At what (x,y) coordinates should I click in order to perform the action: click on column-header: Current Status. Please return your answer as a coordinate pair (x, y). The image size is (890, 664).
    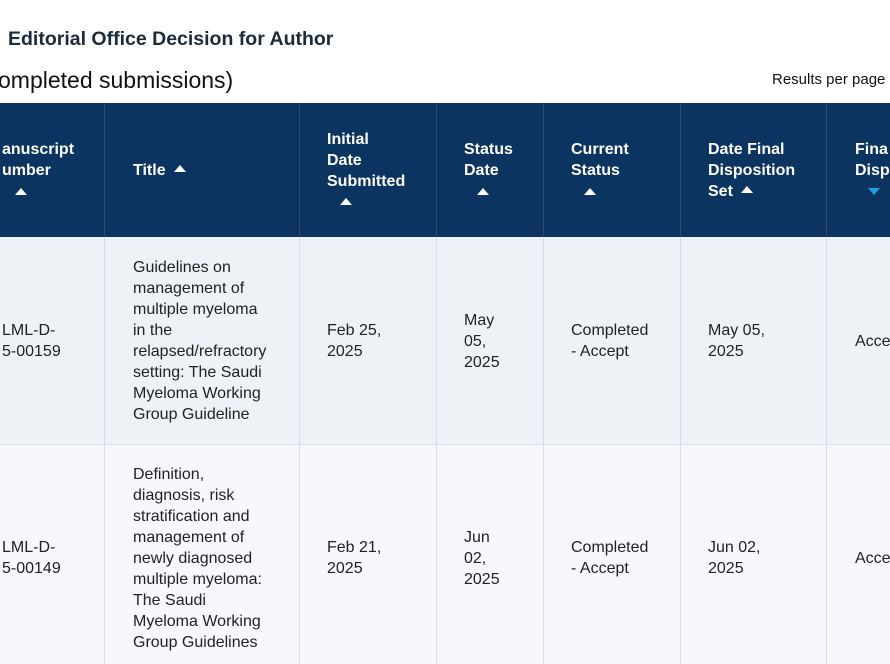
    Looking at the image, I should click on (625, 170).